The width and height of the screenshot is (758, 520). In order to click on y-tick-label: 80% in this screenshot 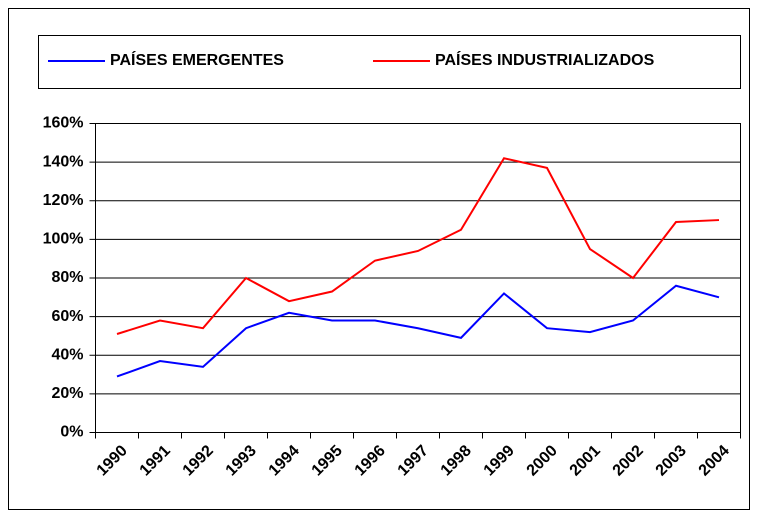, I will do `click(67, 277)`.